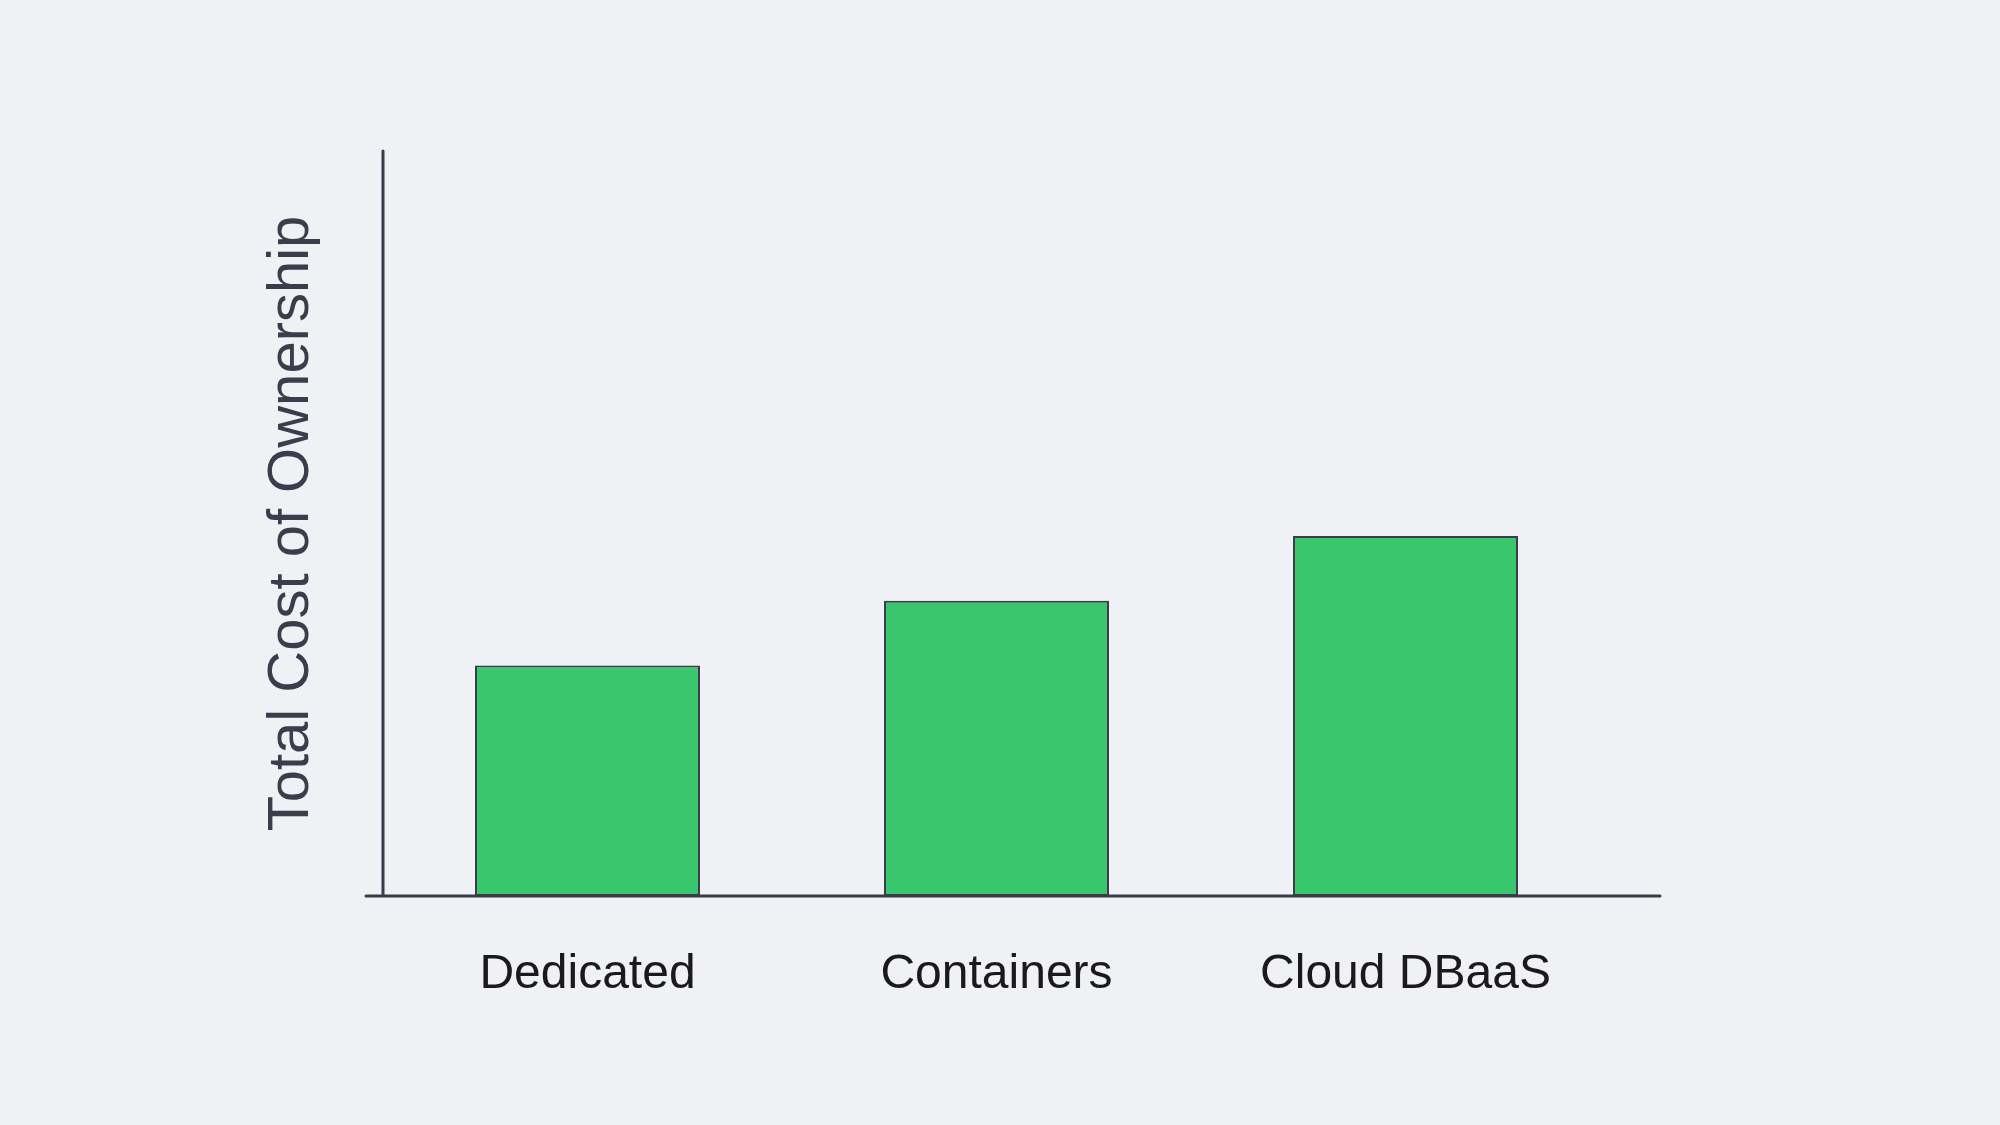 The width and height of the screenshot is (2000, 1125). I want to click on y-axis-title: Total Cost of Ownership, so click(287, 523).